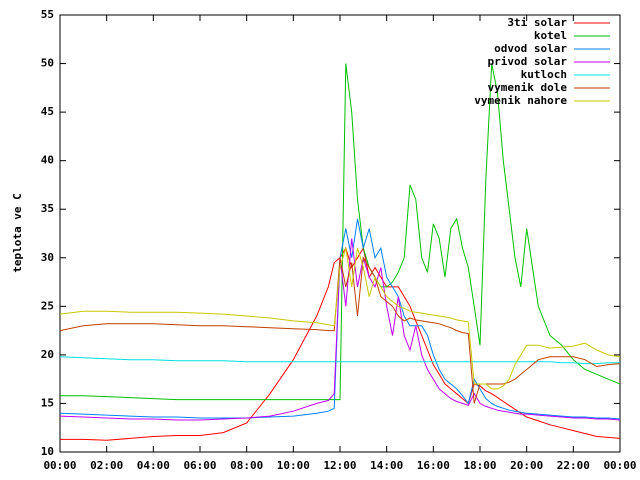 The image size is (640, 480). I want to click on legend-label: 3ti solar, so click(537, 22).